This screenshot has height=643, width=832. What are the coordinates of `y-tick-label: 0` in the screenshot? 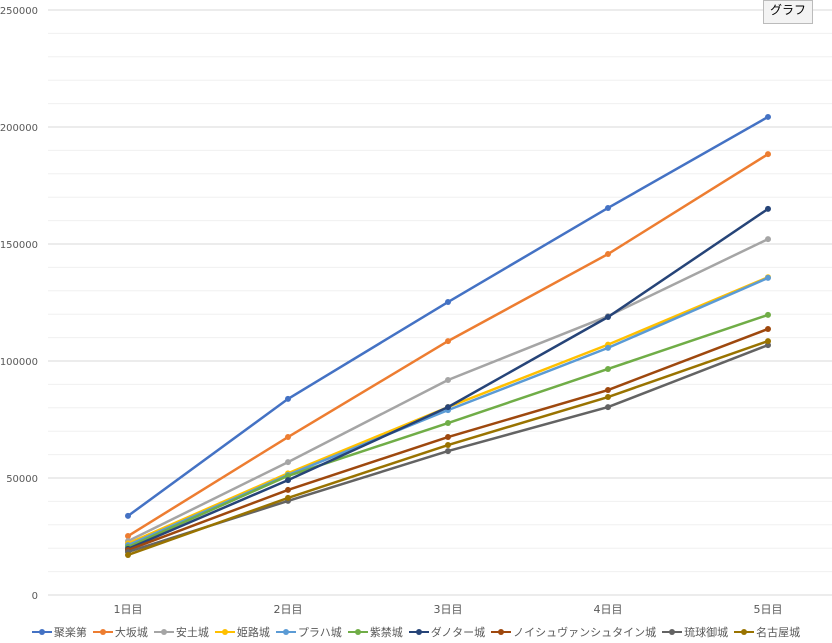 It's located at (35, 596).